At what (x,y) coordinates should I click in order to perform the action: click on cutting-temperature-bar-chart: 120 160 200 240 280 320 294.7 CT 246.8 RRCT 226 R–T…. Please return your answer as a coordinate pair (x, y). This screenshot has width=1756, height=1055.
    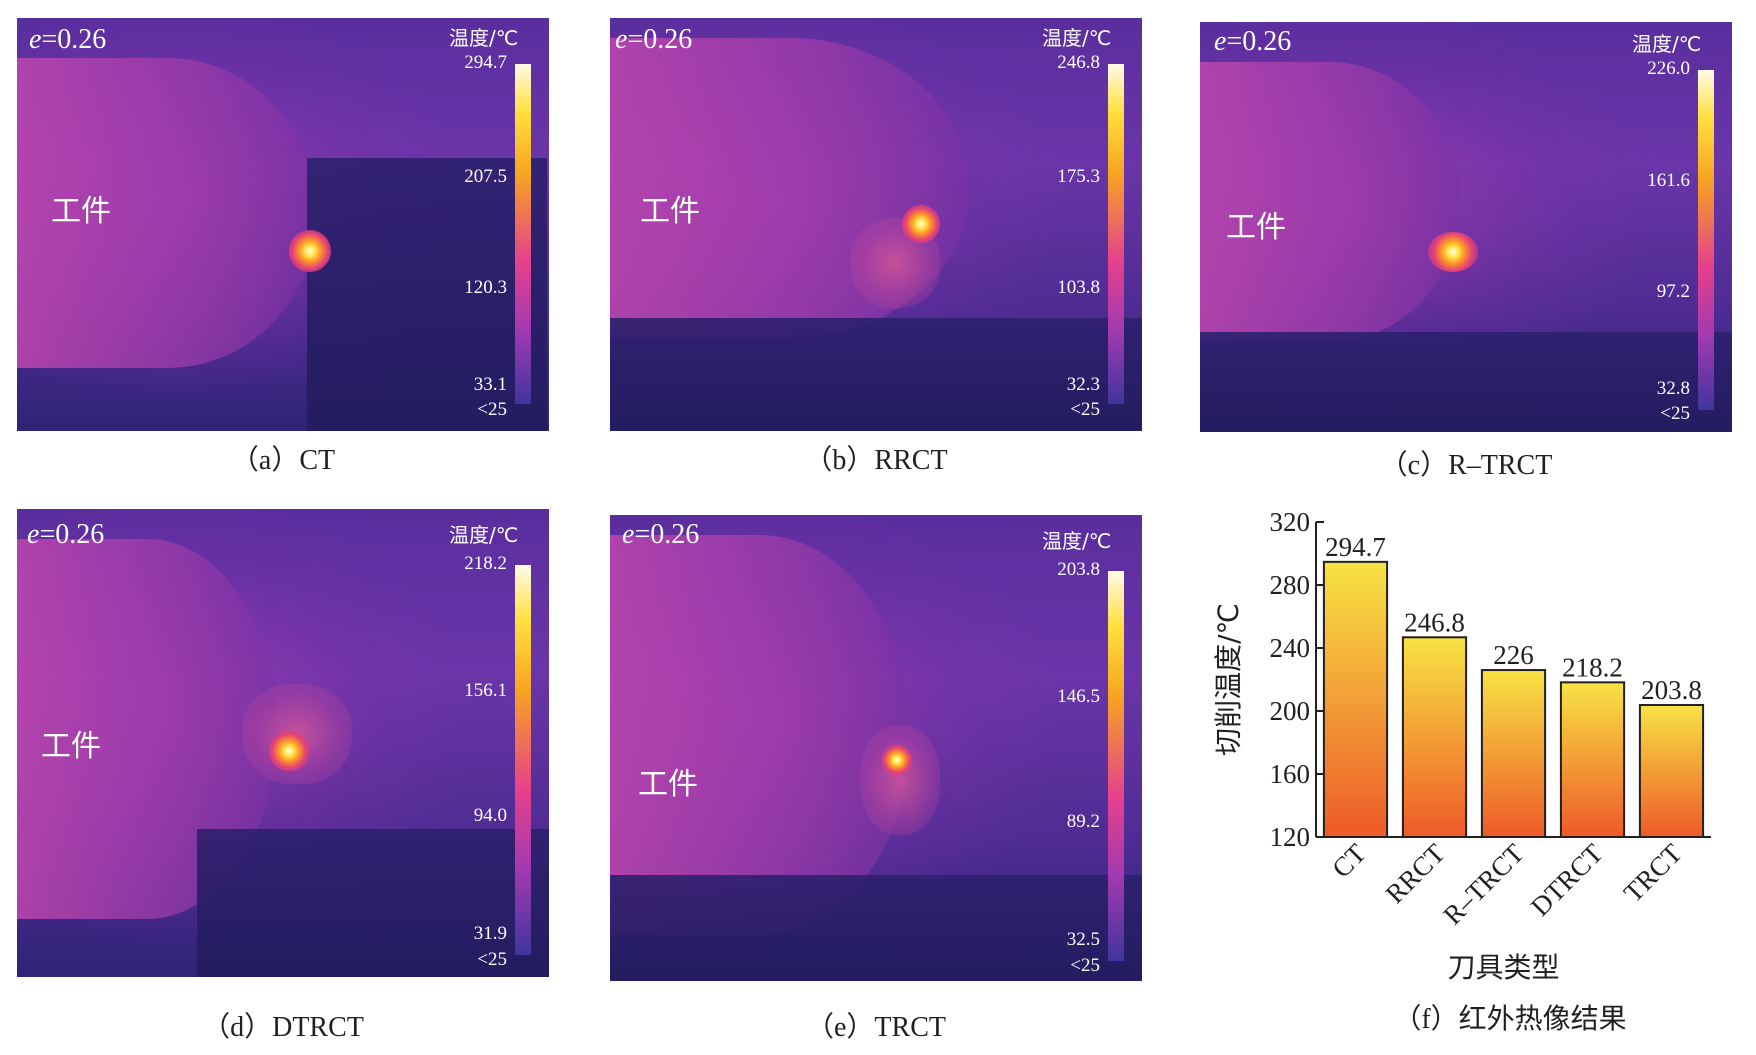
    Looking at the image, I should click on (1461, 747).